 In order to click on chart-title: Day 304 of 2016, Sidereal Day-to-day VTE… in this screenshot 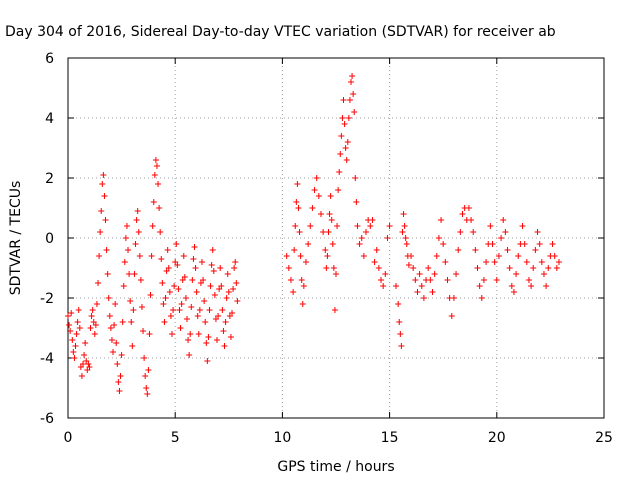, I will do `click(280, 32)`.